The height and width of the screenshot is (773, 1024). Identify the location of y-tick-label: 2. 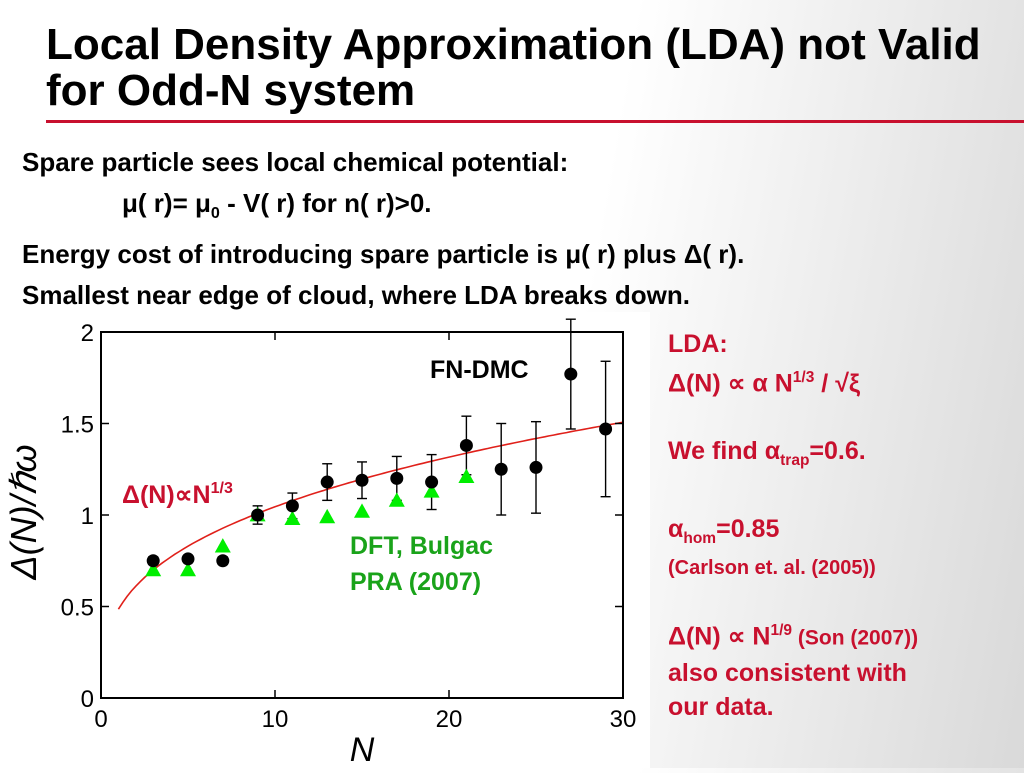
(87, 333).